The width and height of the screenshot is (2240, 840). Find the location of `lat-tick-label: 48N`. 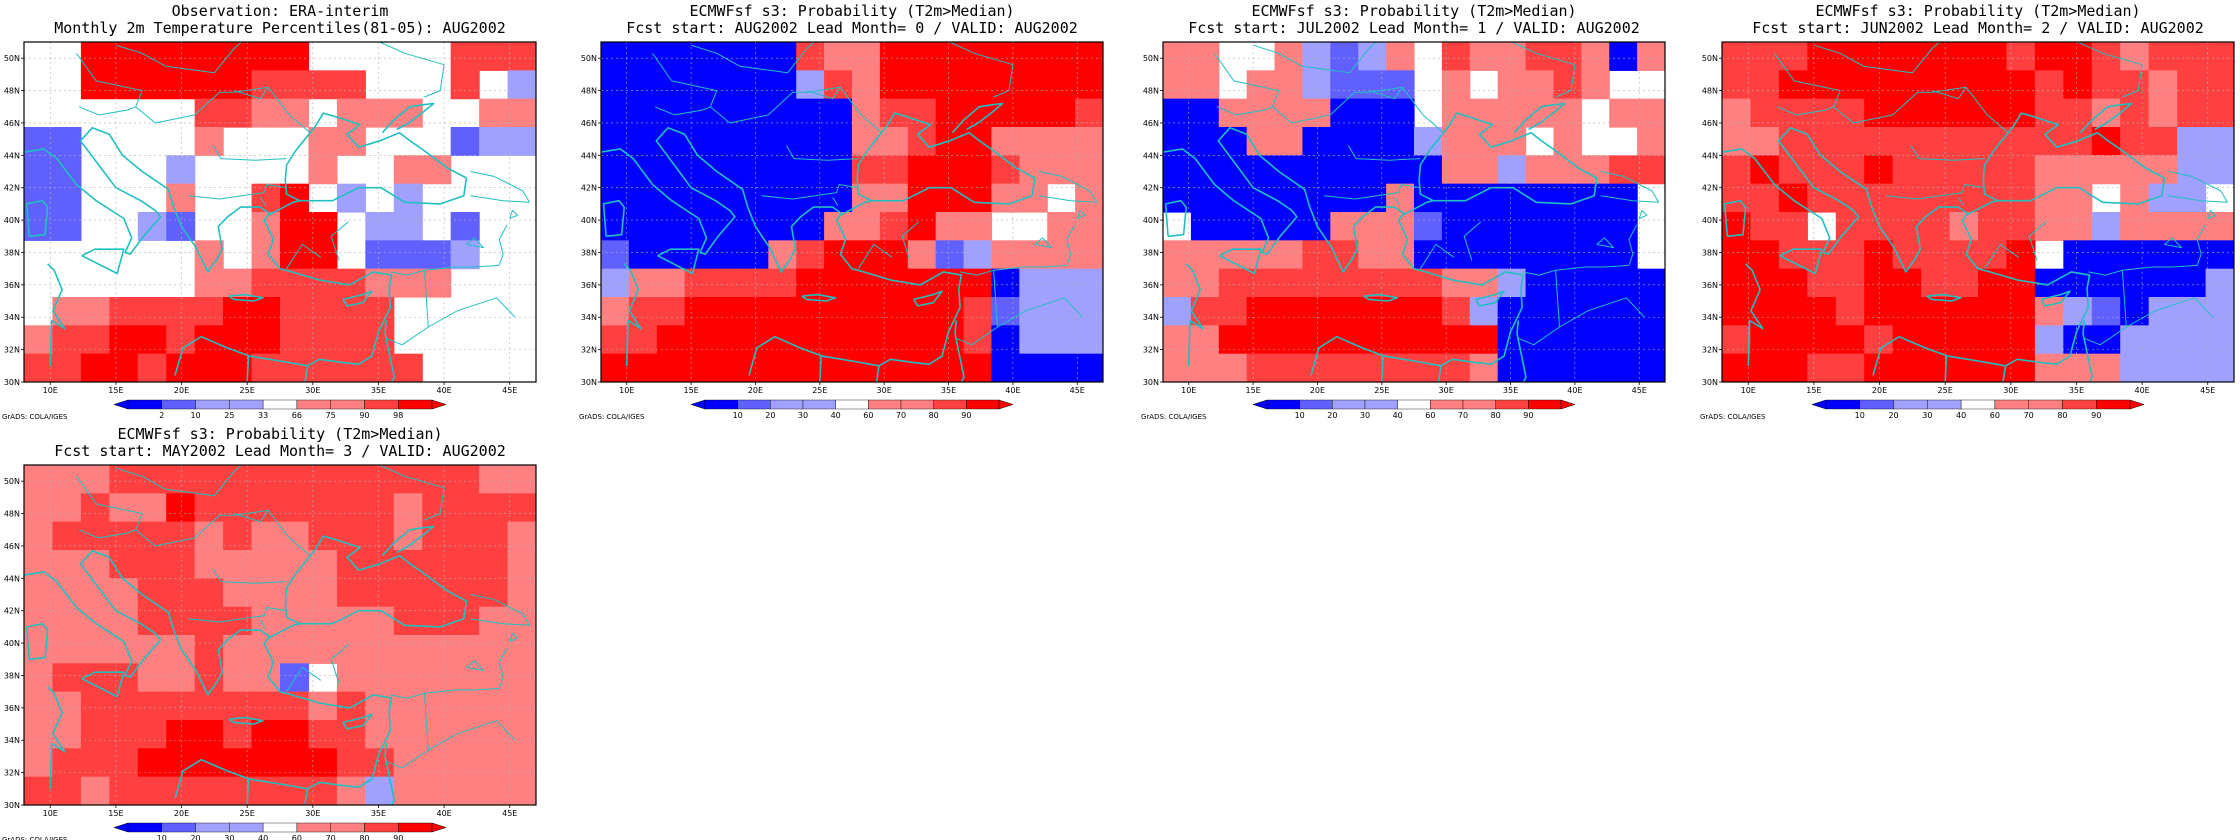

lat-tick-label: 48N is located at coordinates (1151, 91).